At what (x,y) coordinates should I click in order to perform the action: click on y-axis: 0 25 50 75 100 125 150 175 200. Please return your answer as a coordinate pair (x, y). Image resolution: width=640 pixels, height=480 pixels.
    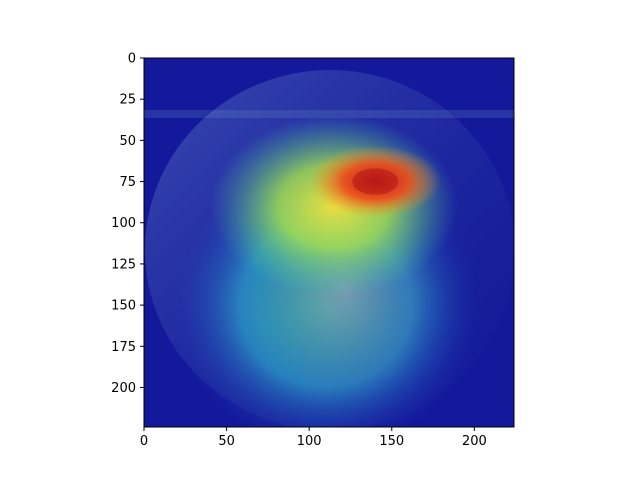
    Looking at the image, I should click on (127, 224).